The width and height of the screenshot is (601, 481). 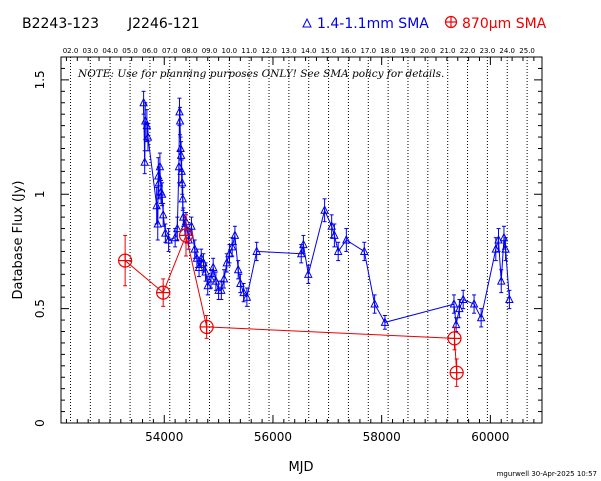 I want to click on y-axis-label: Database Flux (Jy), so click(x=18, y=240).